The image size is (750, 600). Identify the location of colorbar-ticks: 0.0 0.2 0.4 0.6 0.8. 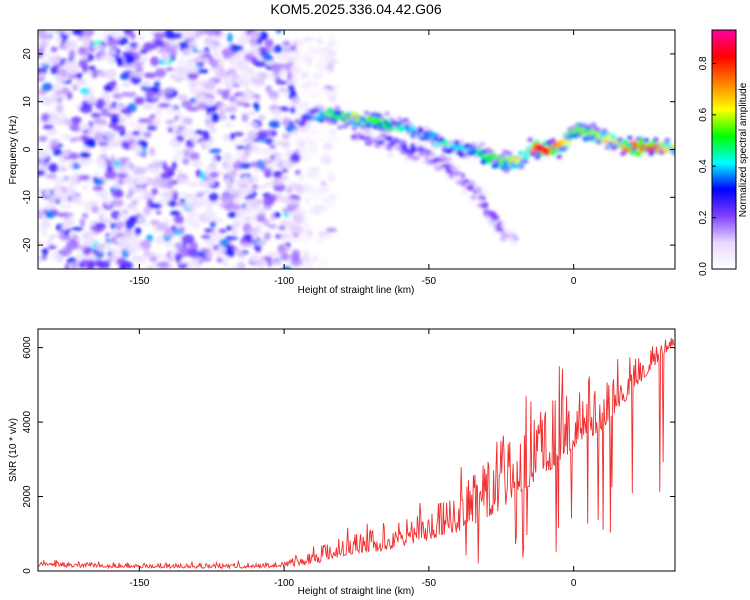
(707, 166).